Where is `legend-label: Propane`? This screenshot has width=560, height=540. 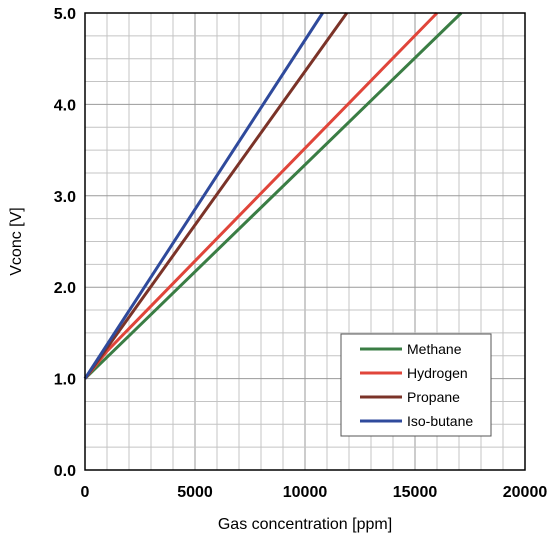
legend-label: Propane is located at coordinates (433, 397).